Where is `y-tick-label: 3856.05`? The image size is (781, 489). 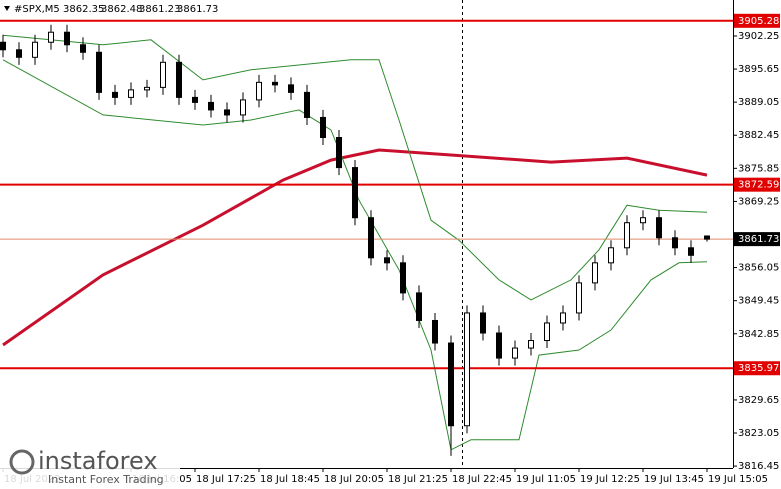
y-tick-label: 3856.05 is located at coordinates (758, 268).